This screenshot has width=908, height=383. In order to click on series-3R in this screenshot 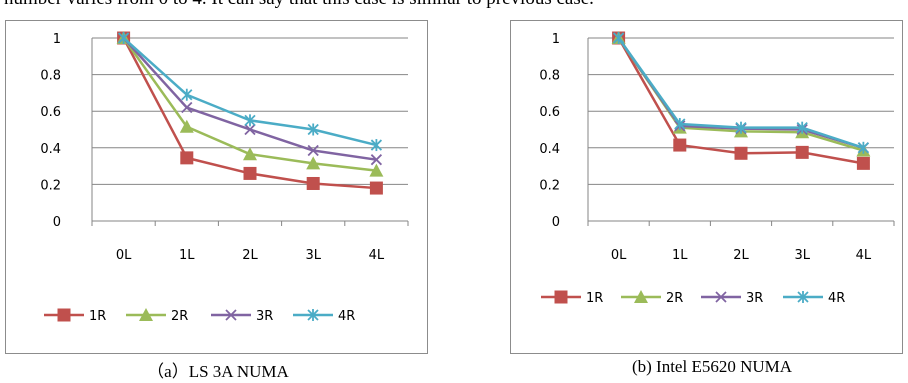, I will do `click(250, 99)`.